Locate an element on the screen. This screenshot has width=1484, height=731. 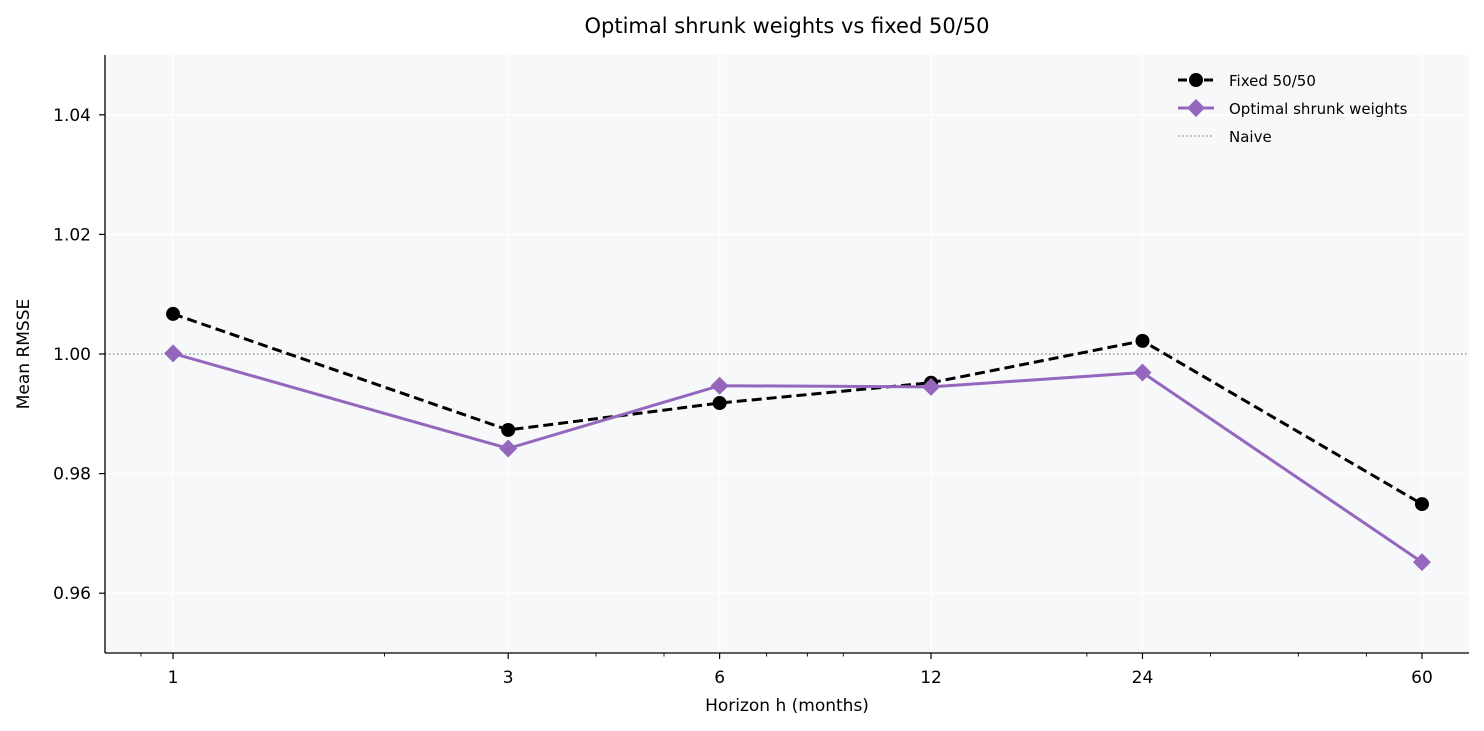
legend-item-optimal: Optimal shrunk weights is located at coordinates (1293, 108).